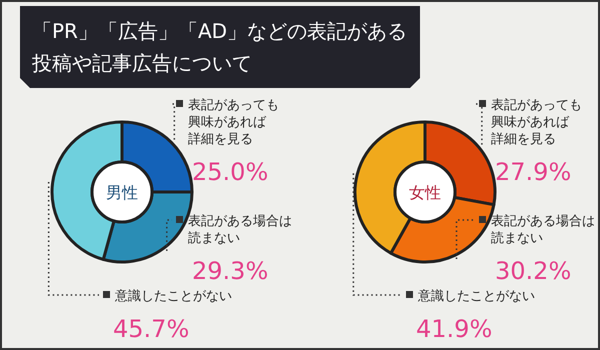 This screenshot has width=600, height=350. Describe the element at coordinates (230, 271) in the screenshot. I see `data-label: 29.3%` at that location.